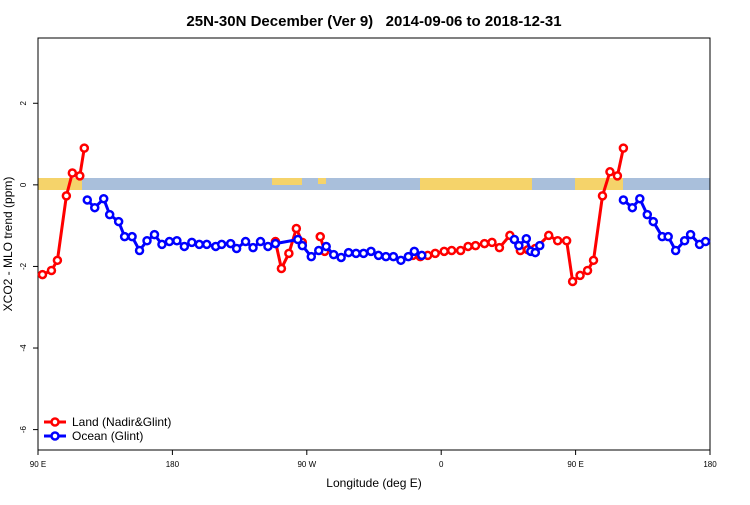 The image size is (750, 505). Describe the element at coordinates (396, 228) in the screenshot. I see `series-line` at that location.